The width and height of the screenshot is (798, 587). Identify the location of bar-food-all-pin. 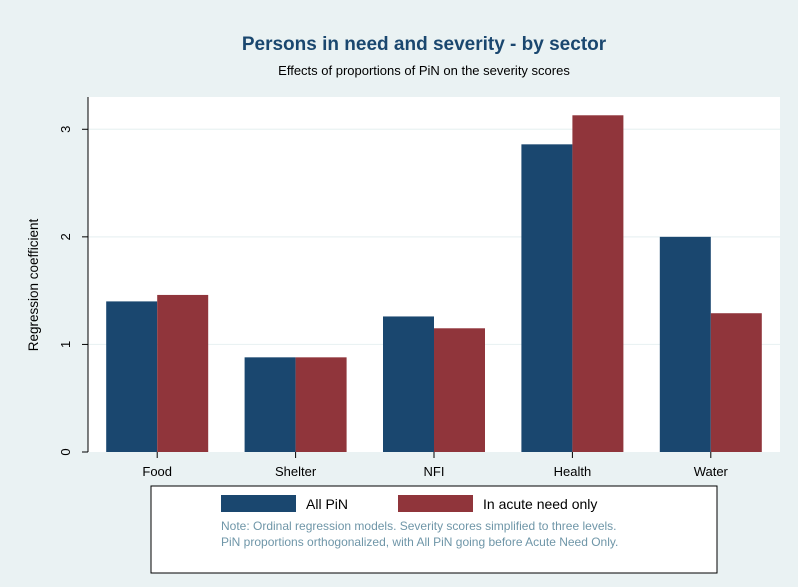
(132, 376).